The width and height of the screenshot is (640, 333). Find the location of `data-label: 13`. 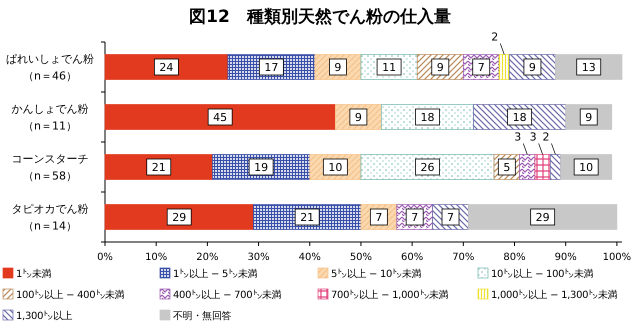

data-label: 13 is located at coordinates (589, 67).